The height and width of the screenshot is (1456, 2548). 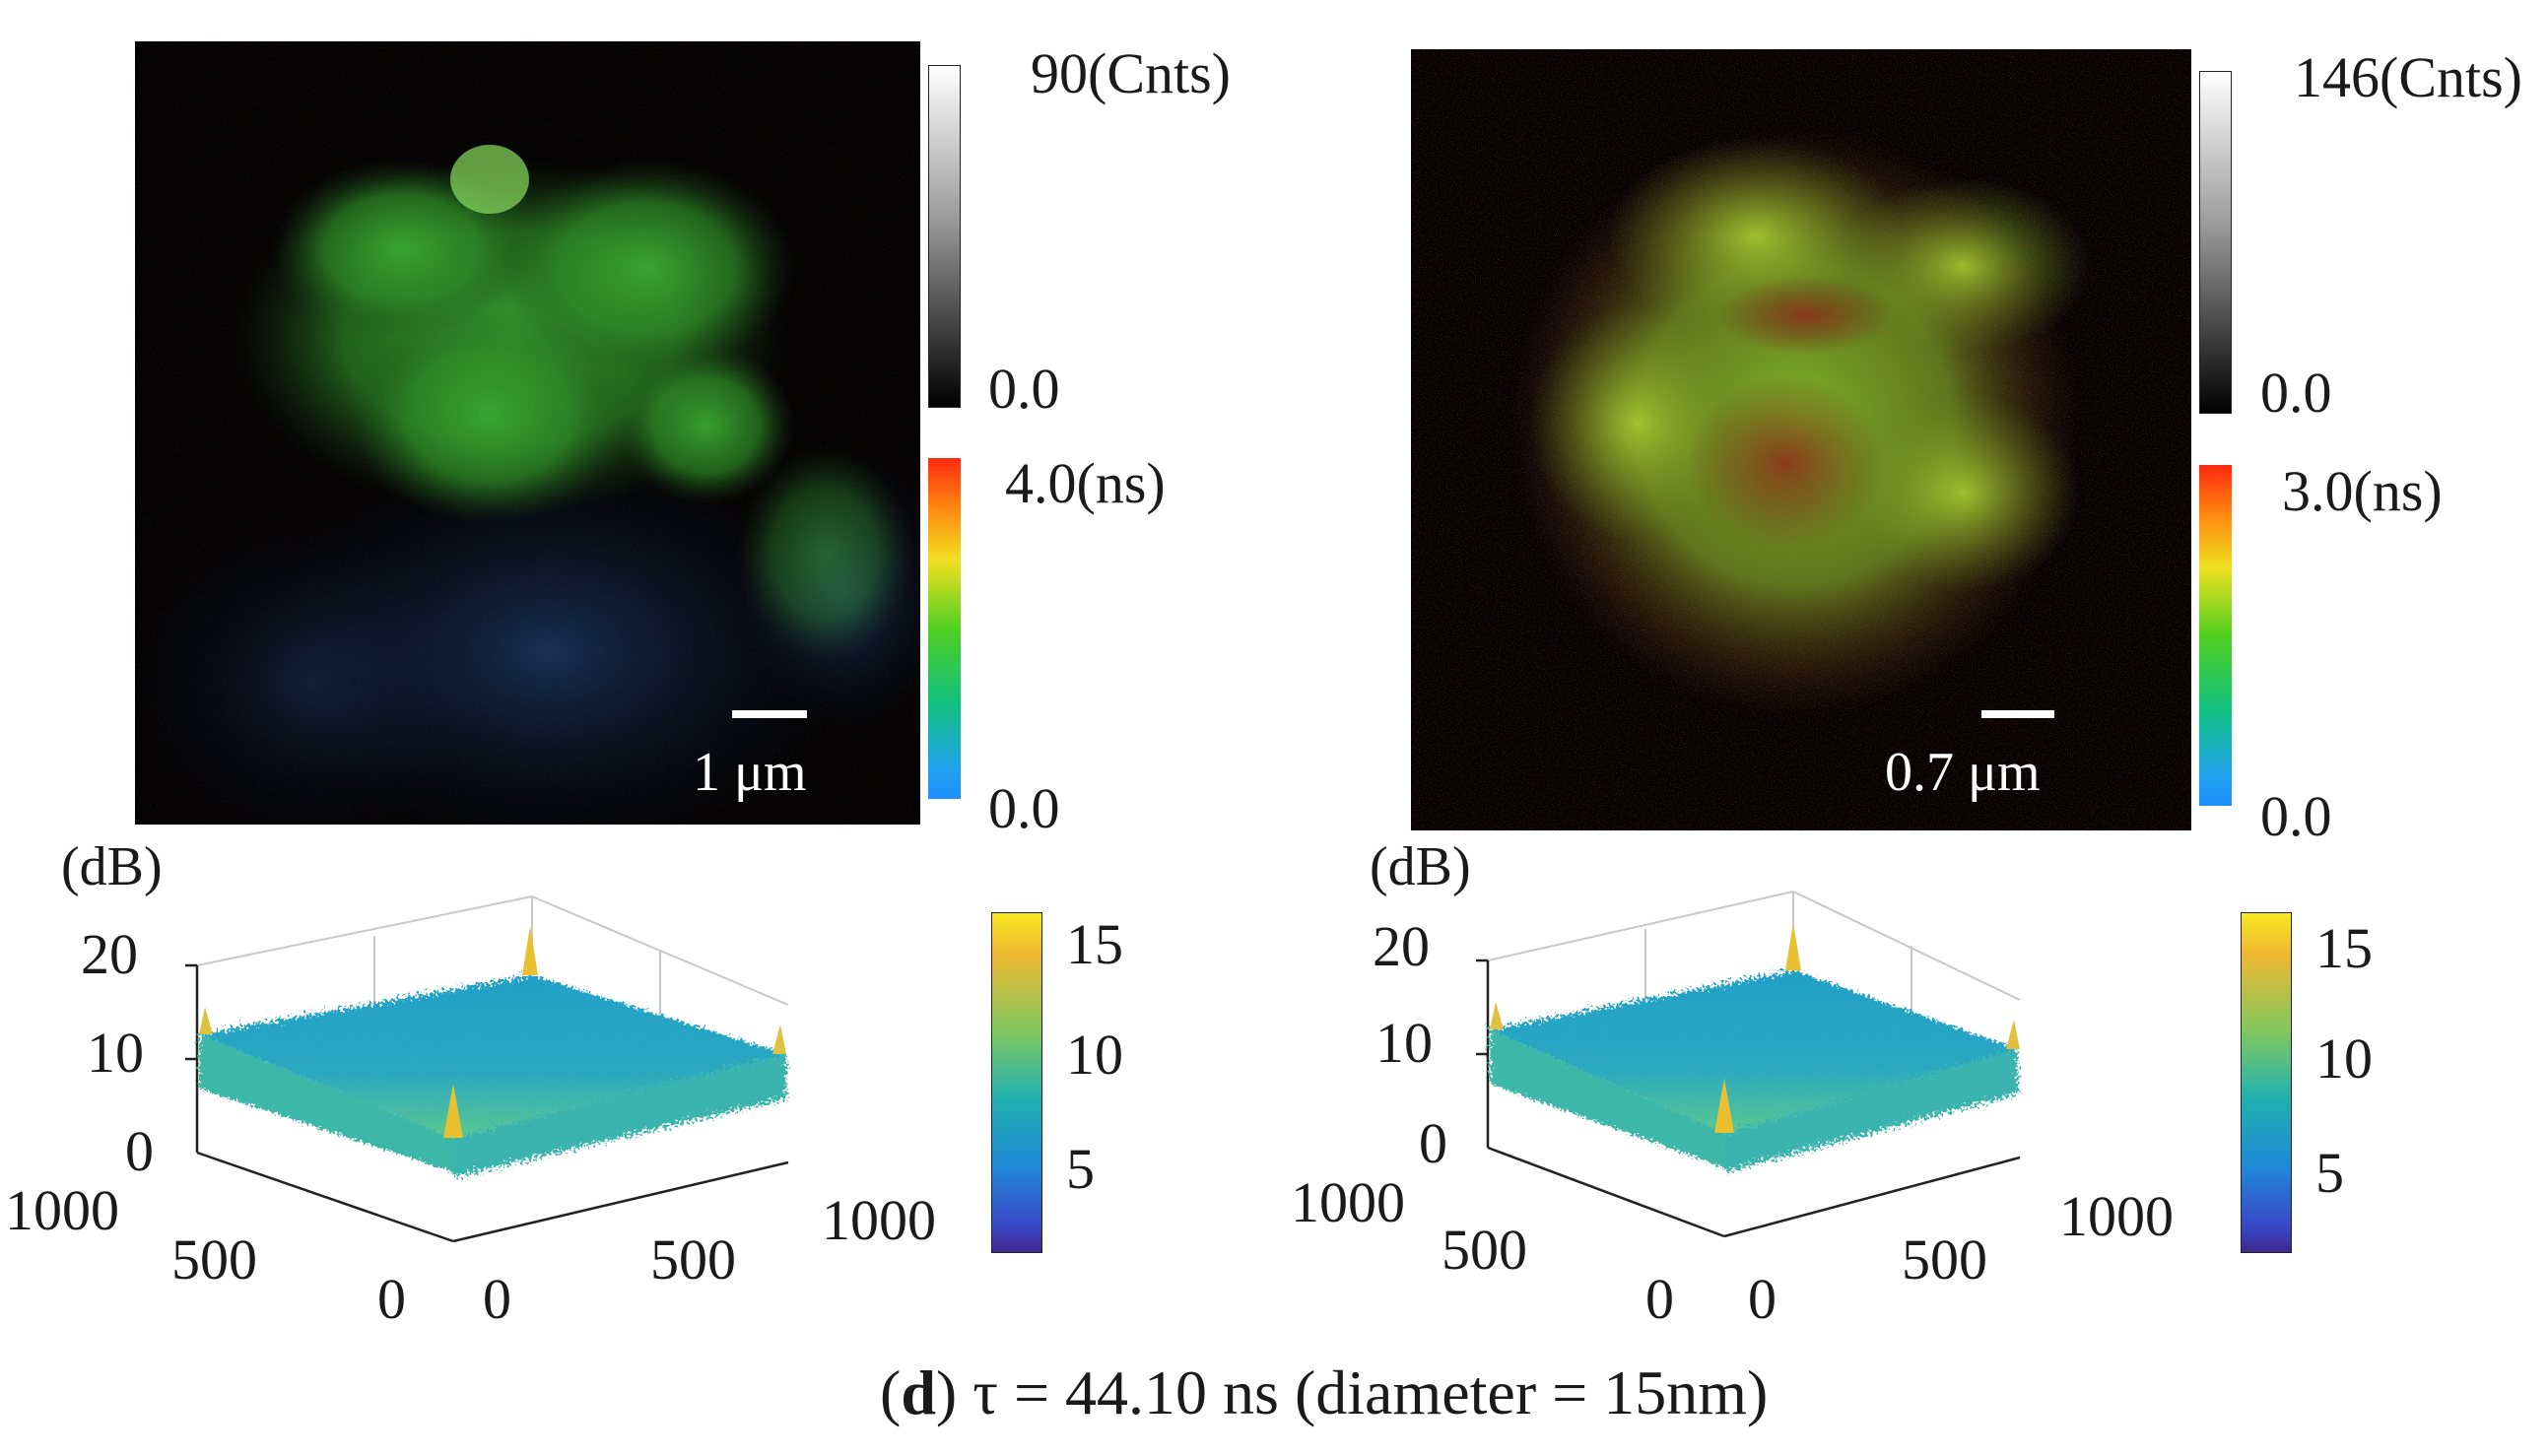 I want to click on lifetime-min-label-left: 0.0, so click(x=1024, y=808).